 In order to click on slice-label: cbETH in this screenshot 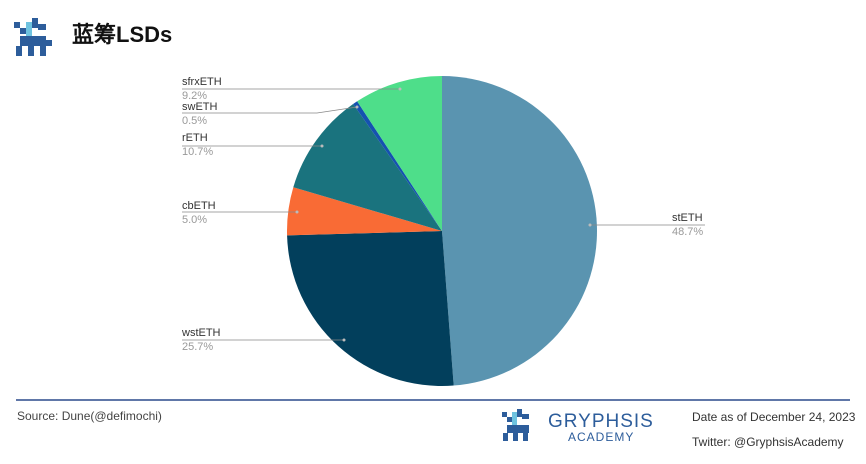, I will do `click(199, 206)`.